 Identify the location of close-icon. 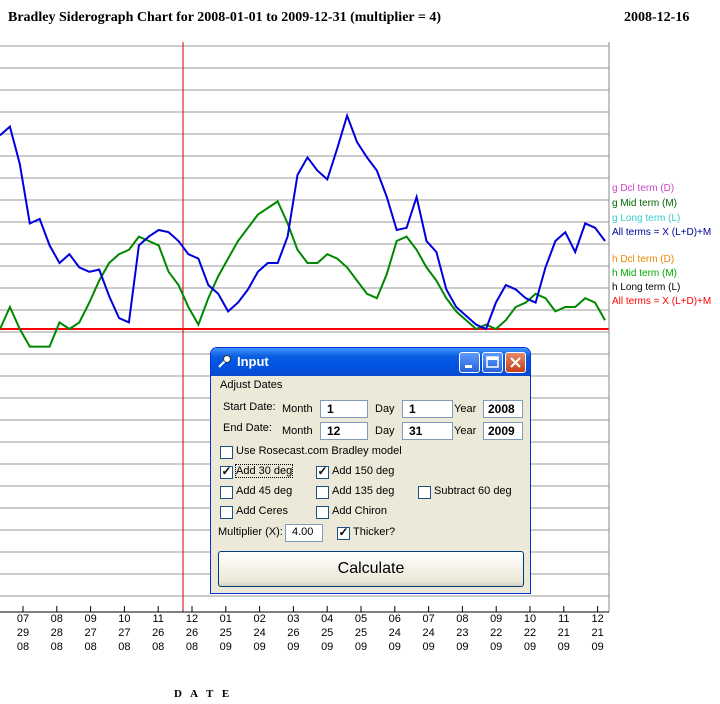
(515, 362).